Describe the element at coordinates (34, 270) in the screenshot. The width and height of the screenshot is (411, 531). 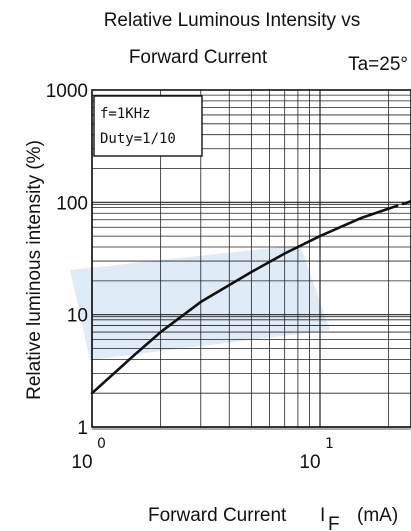
I see `y-axis-label: Relative luminous intensity (%)` at that location.